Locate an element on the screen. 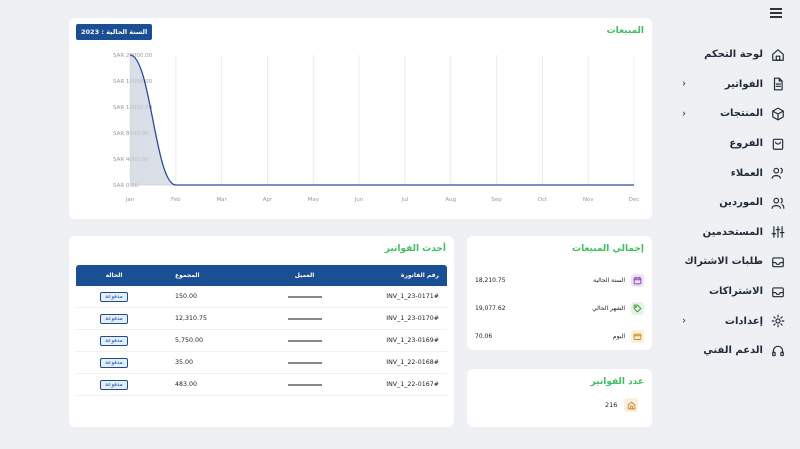 The width and height of the screenshot is (800, 449). store-icon is located at coordinates (778, 144).